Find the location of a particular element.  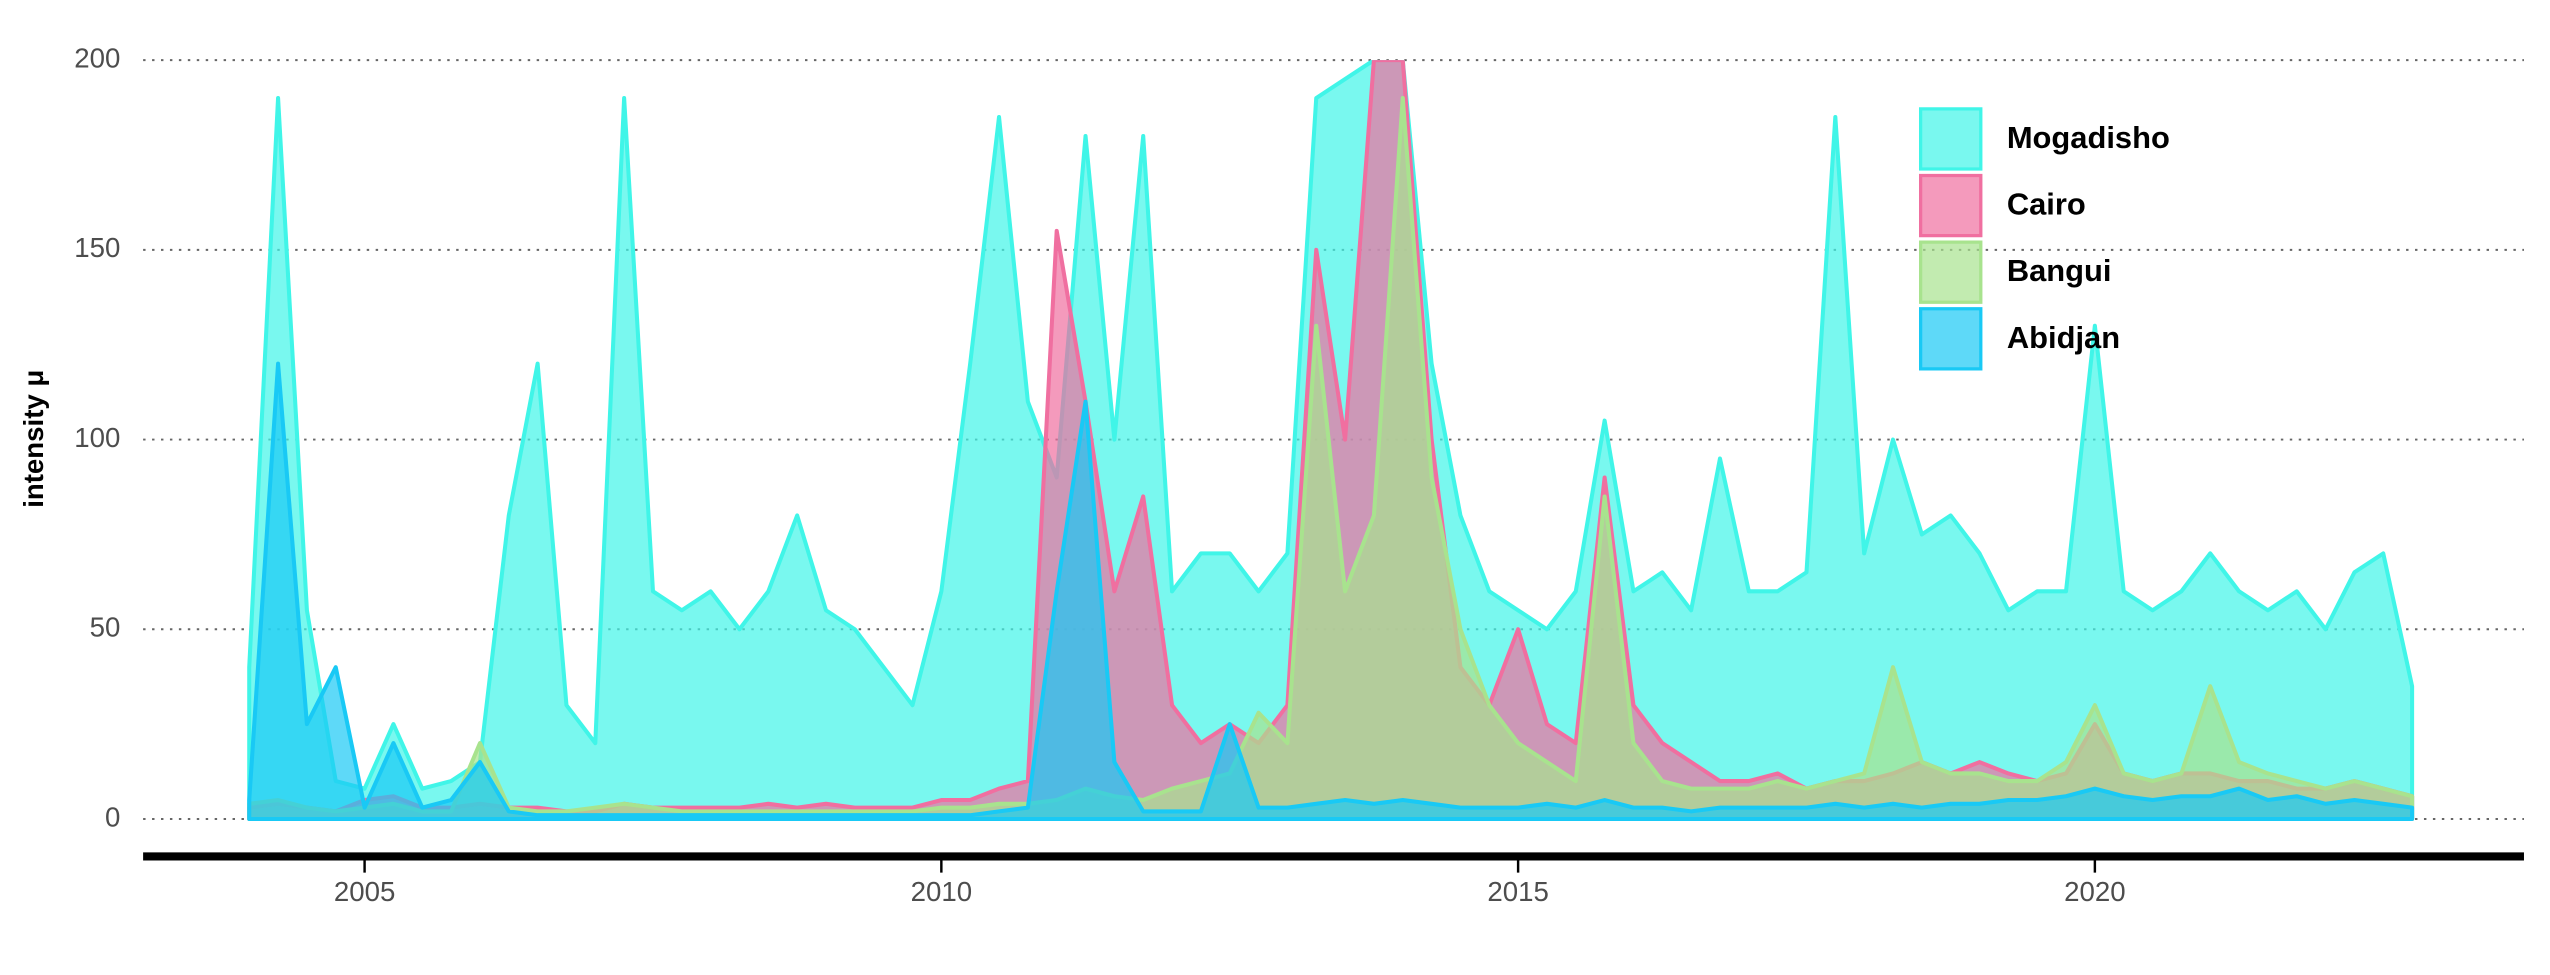

legend: Mogadisho Cairo Bangui Abidjan is located at coordinates (2044, 239).